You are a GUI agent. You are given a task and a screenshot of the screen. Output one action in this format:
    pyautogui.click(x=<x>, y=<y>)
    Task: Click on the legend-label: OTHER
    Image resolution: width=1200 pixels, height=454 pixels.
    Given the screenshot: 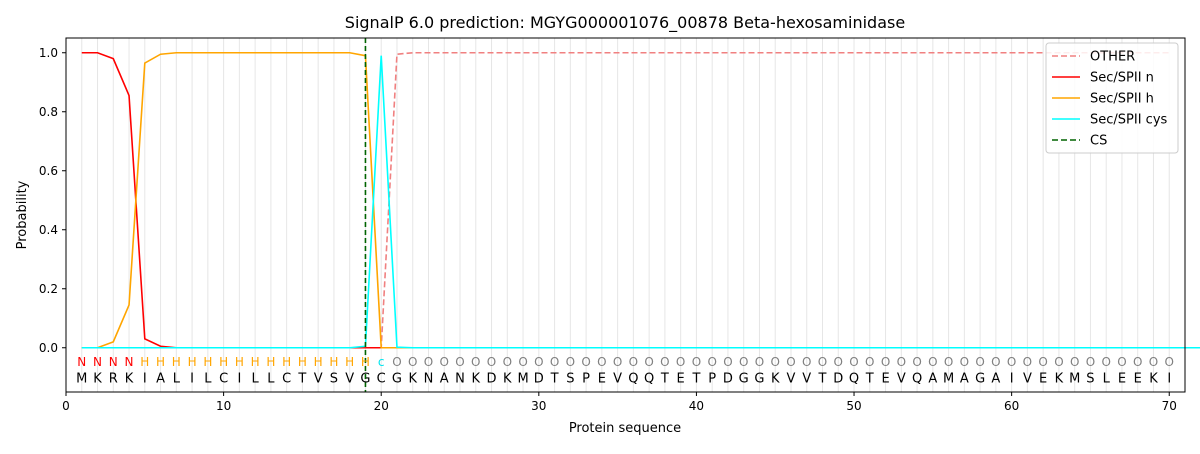 What is the action you would take?
    pyautogui.click(x=1112, y=57)
    